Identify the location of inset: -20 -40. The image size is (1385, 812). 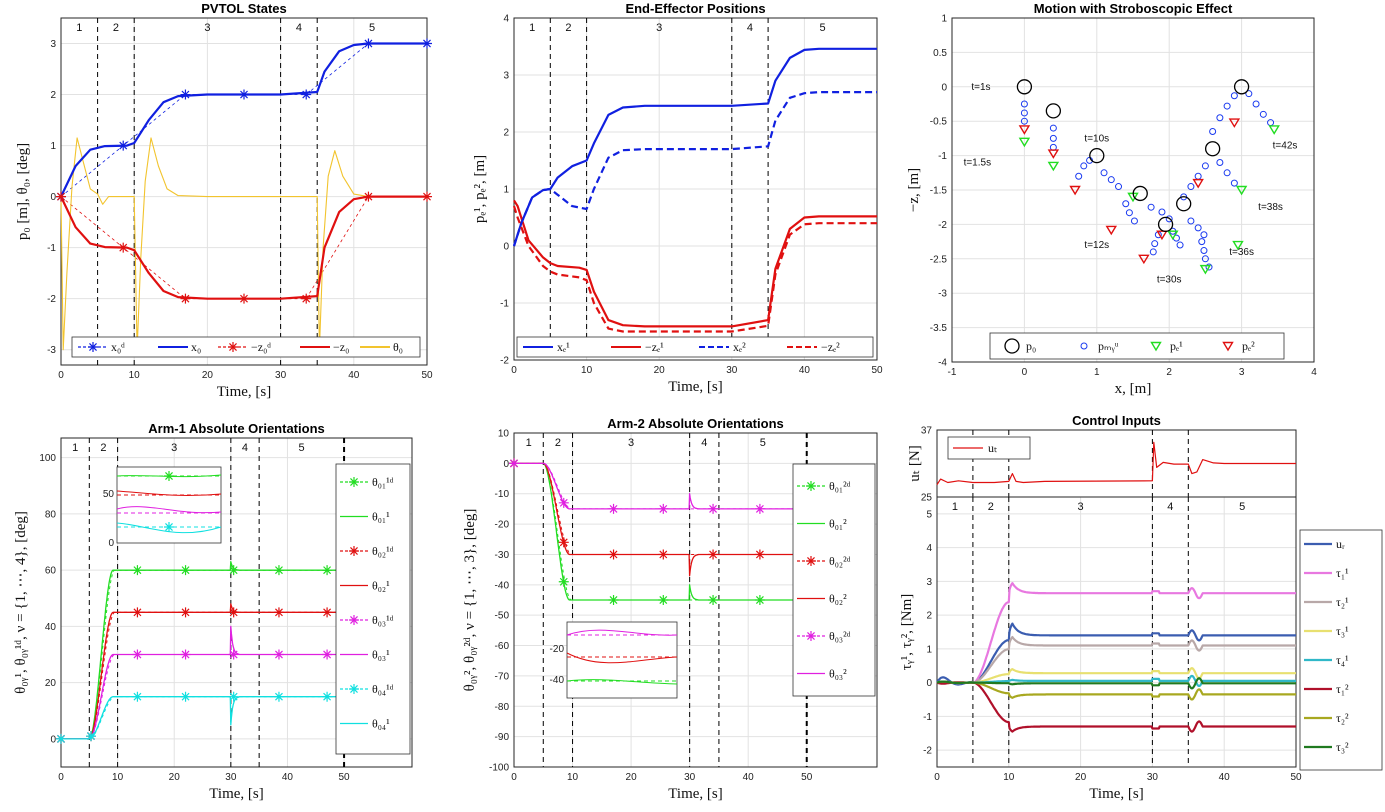
(614, 660).